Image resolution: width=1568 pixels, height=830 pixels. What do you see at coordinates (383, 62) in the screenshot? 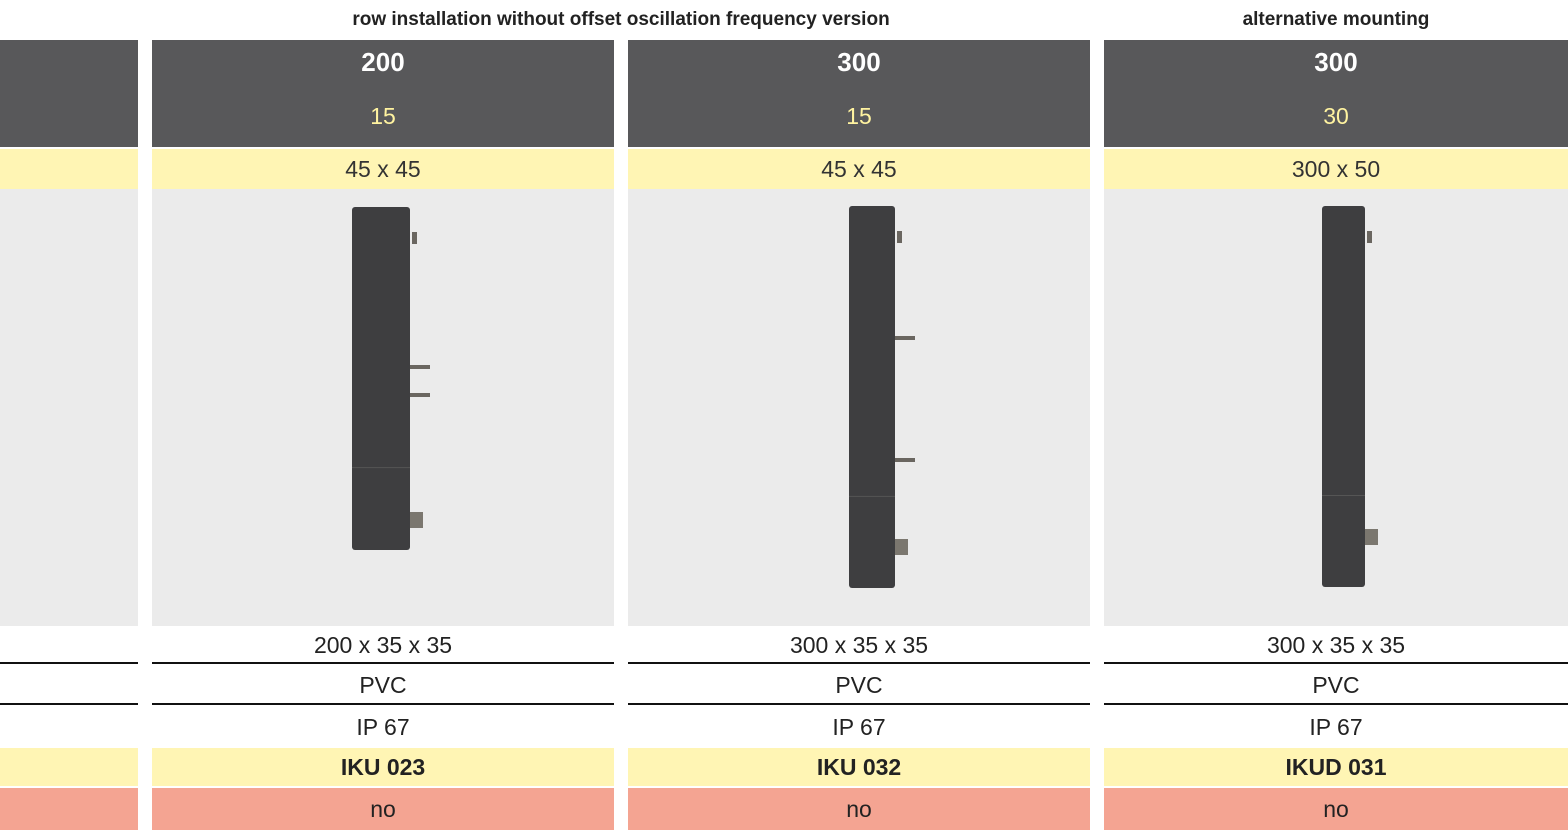
I see `cell: 200` at bounding box center [383, 62].